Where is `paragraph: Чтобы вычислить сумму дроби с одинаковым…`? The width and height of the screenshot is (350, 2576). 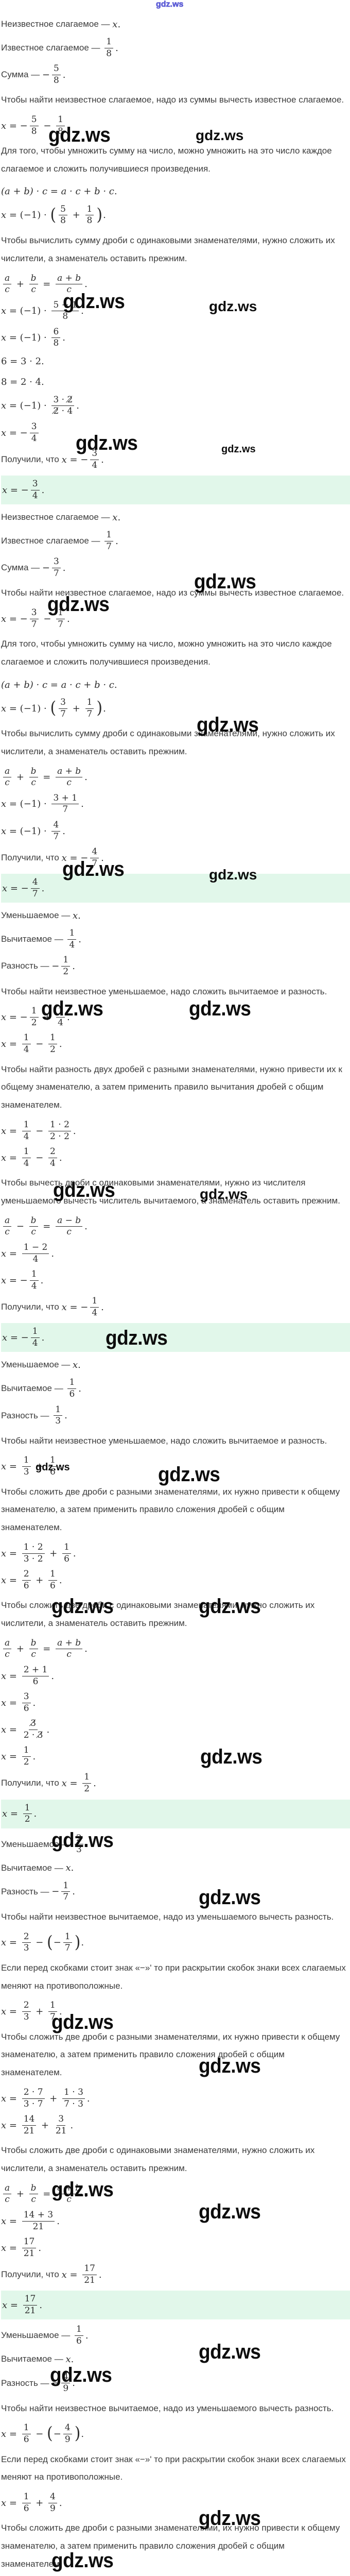 paragraph: Чтобы вычислить сумму дроби с одинаковым… is located at coordinates (168, 249).